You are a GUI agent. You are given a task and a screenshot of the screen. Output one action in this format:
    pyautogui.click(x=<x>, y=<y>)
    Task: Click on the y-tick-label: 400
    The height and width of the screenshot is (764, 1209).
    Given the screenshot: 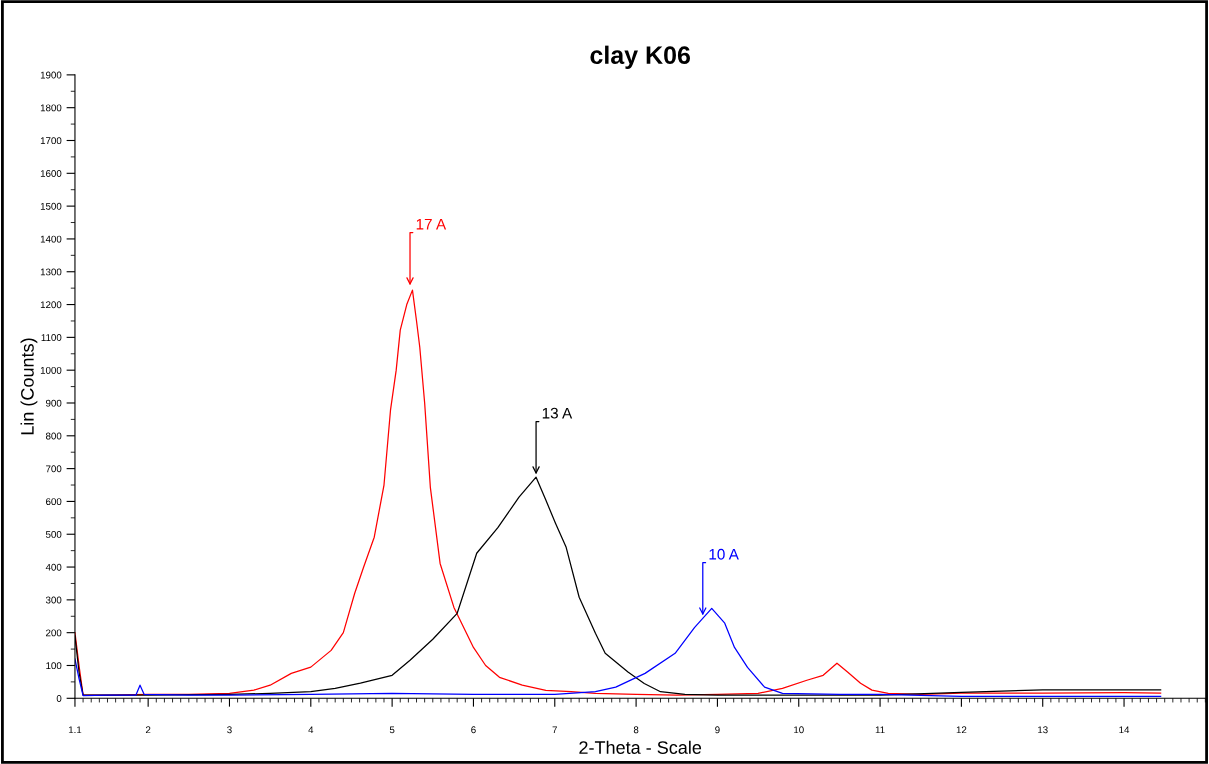 What is the action you would take?
    pyautogui.click(x=53, y=567)
    